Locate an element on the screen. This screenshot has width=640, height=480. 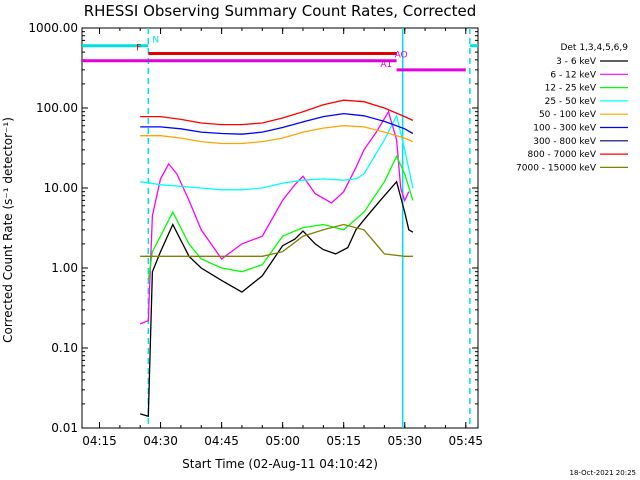
x-tick-label: 04:15 is located at coordinates (99, 441).